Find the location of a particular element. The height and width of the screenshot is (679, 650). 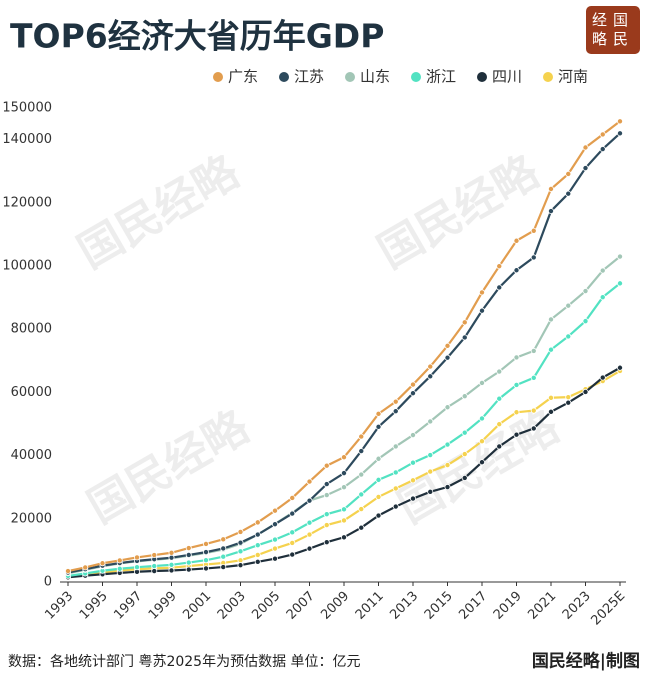

x-tick-label: 2013 is located at coordinates (404, 606).